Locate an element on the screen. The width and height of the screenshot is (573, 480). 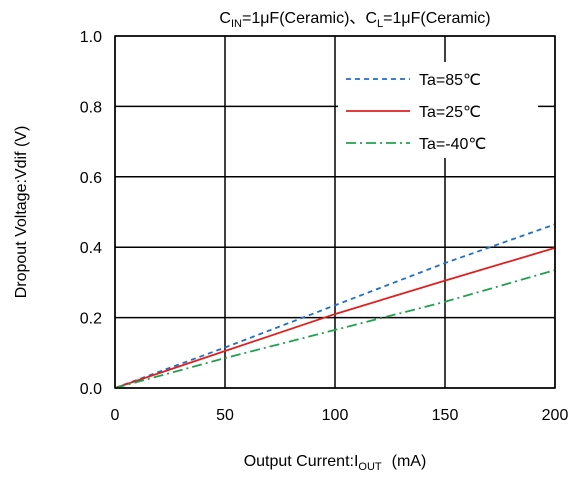
title-cl-value: =1μF(Ceramic) is located at coordinates (436, 18).